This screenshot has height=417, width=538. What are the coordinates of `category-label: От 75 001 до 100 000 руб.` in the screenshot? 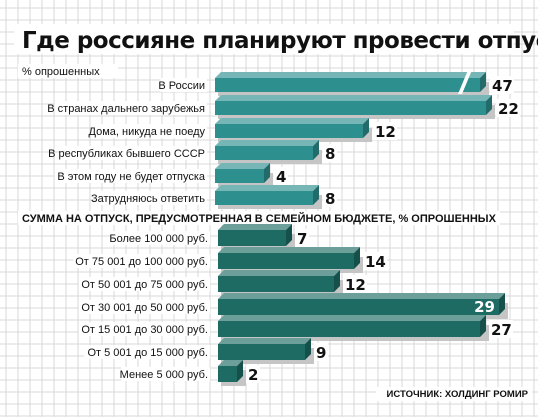 It's located at (141, 262).